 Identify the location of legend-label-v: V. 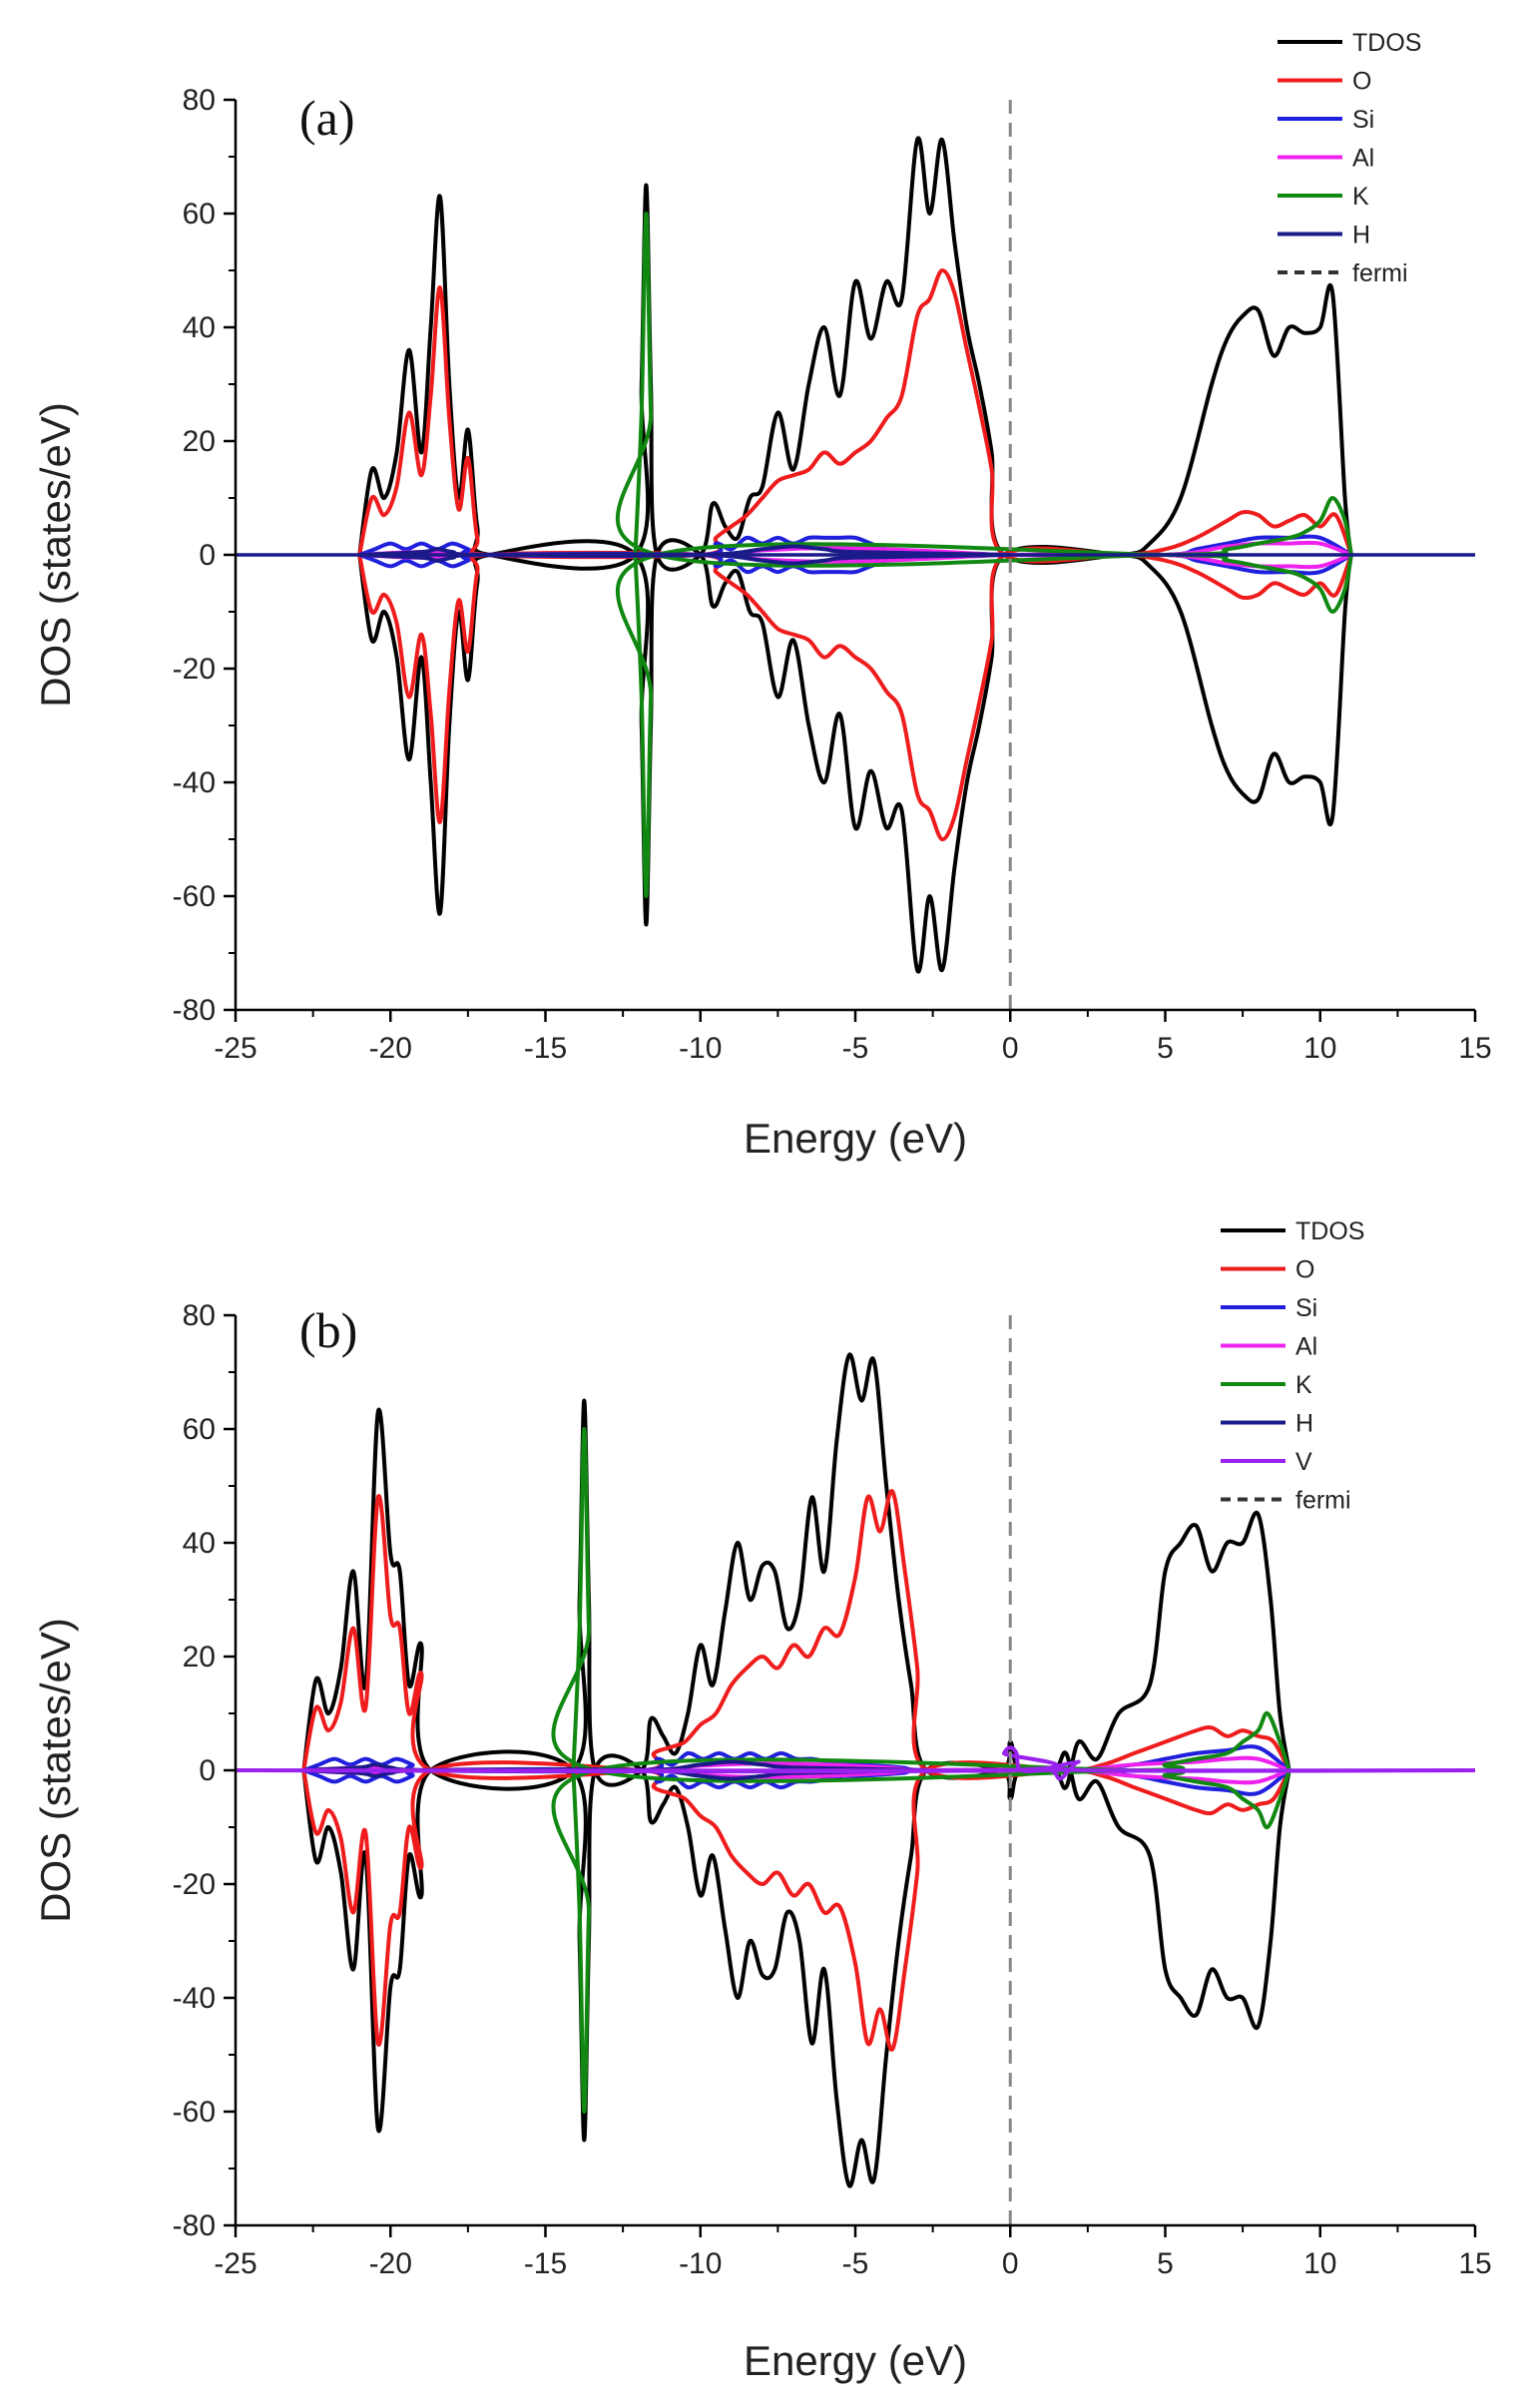
(1303, 1462).